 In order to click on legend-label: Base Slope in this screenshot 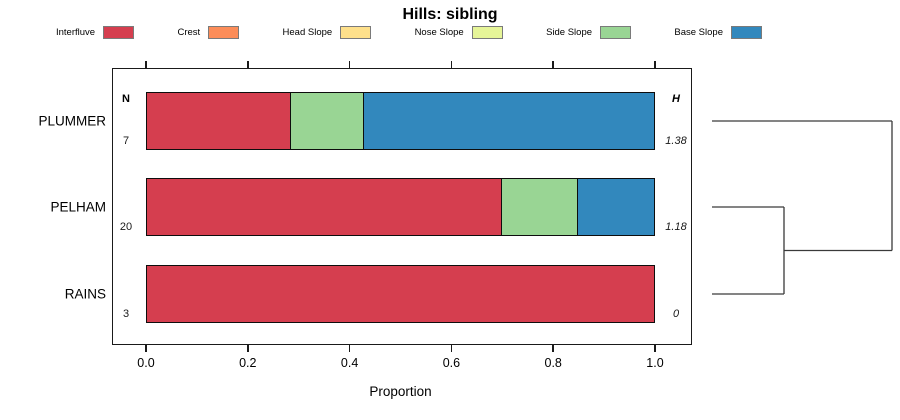, I will do `click(698, 32)`.